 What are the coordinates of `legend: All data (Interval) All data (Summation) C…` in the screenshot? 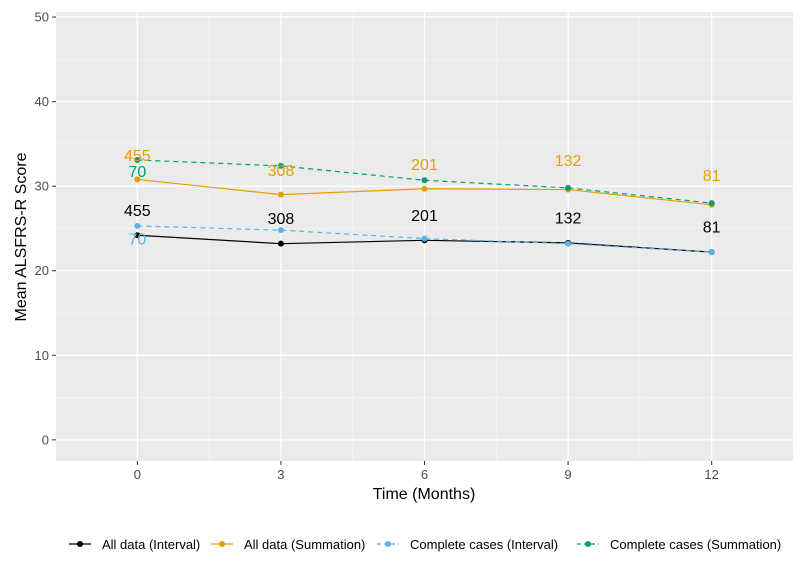 It's located at (425, 544).